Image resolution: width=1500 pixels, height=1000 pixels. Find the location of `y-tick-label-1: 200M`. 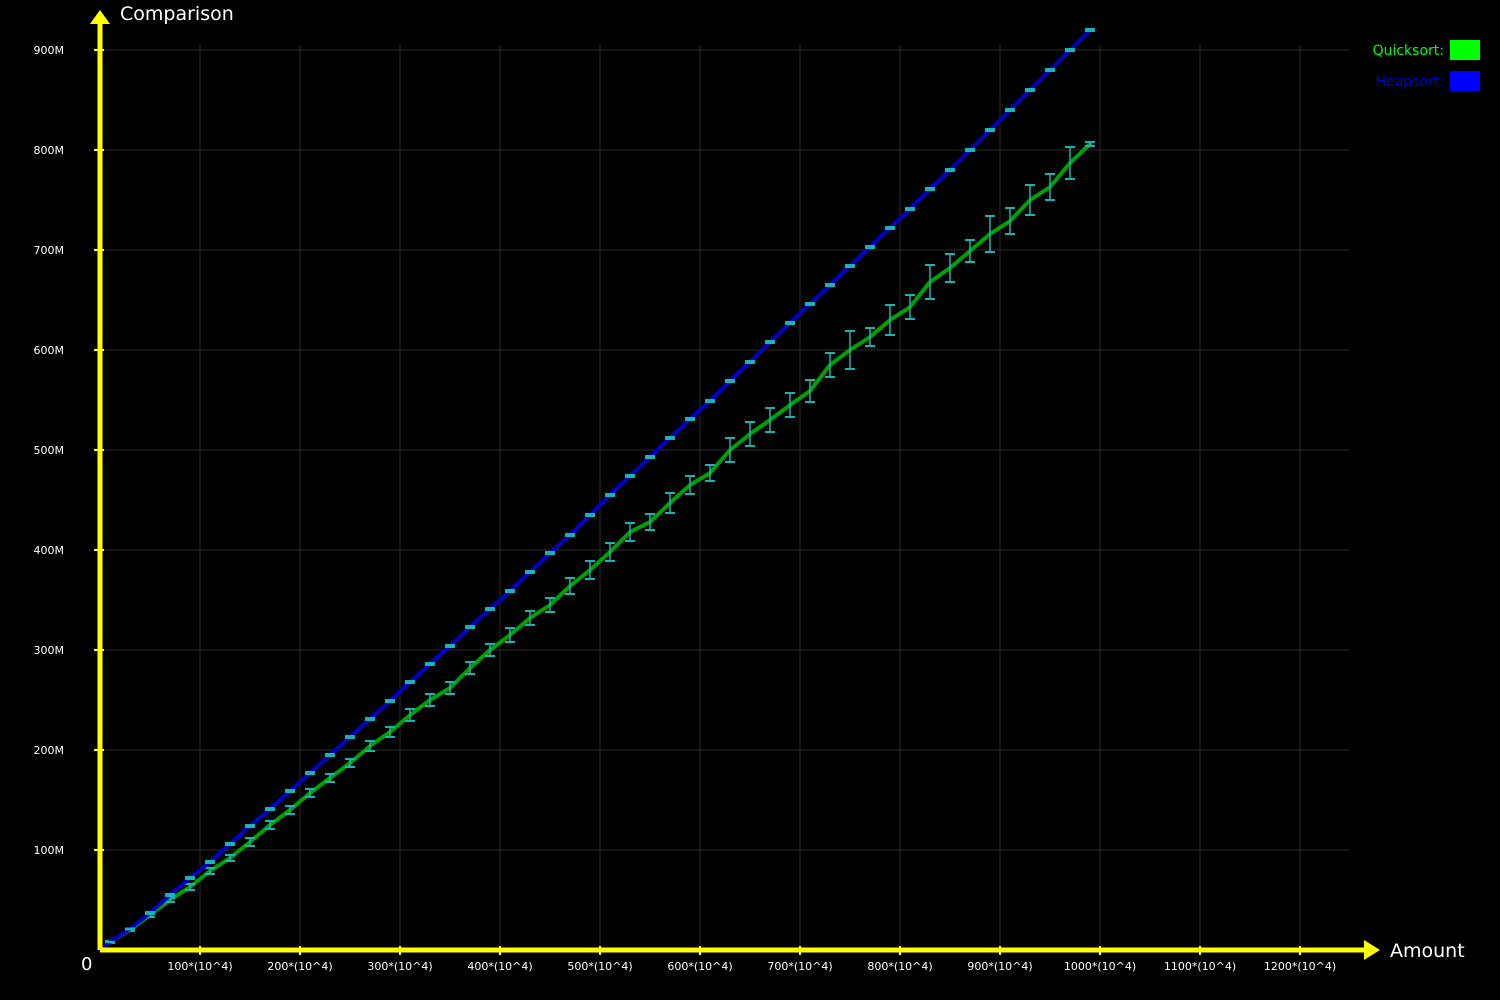

y-tick-label-1: 200M is located at coordinates (49, 750).